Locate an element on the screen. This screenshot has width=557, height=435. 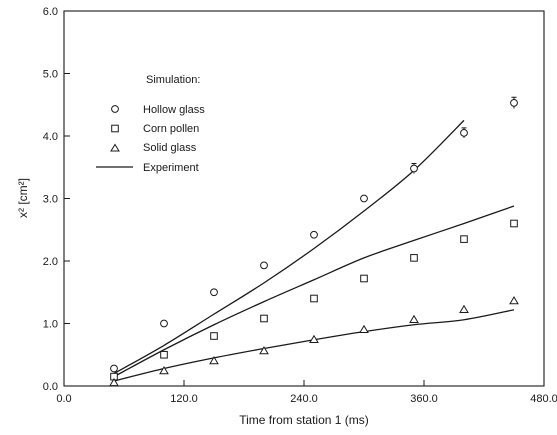
x-tick-label: 120.0 is located at coordinates (184, 399).